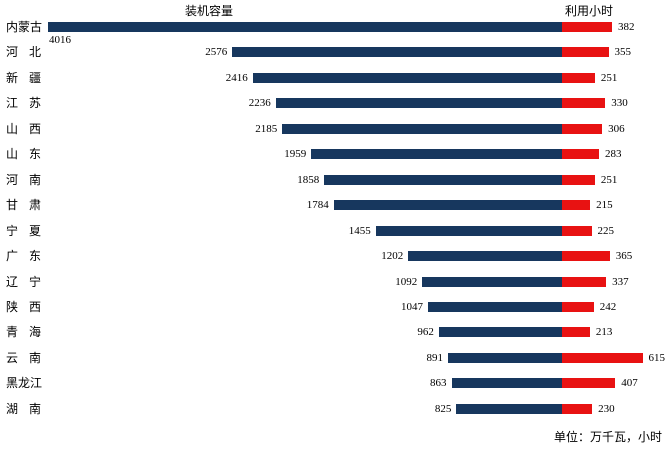 Image resolution: width=672 pixels, height=451 pixels. What do you see at coordinates (209, 11) in the screenshot?
I see `capacity-column-title: 装机容量` at bounding box center [209, 11].